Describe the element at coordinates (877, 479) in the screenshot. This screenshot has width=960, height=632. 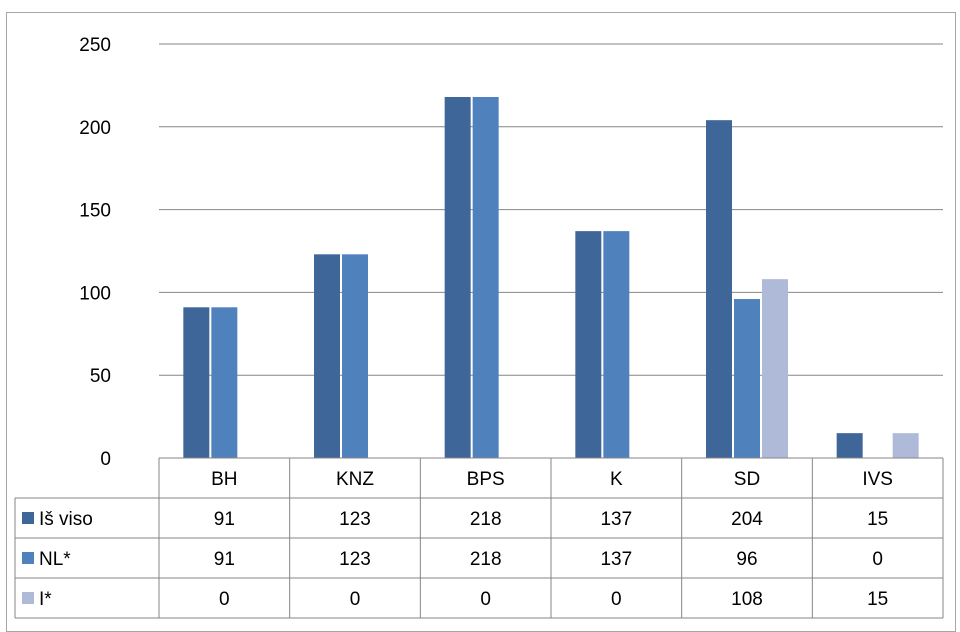
I see `x-category-label: IVS` at that location.